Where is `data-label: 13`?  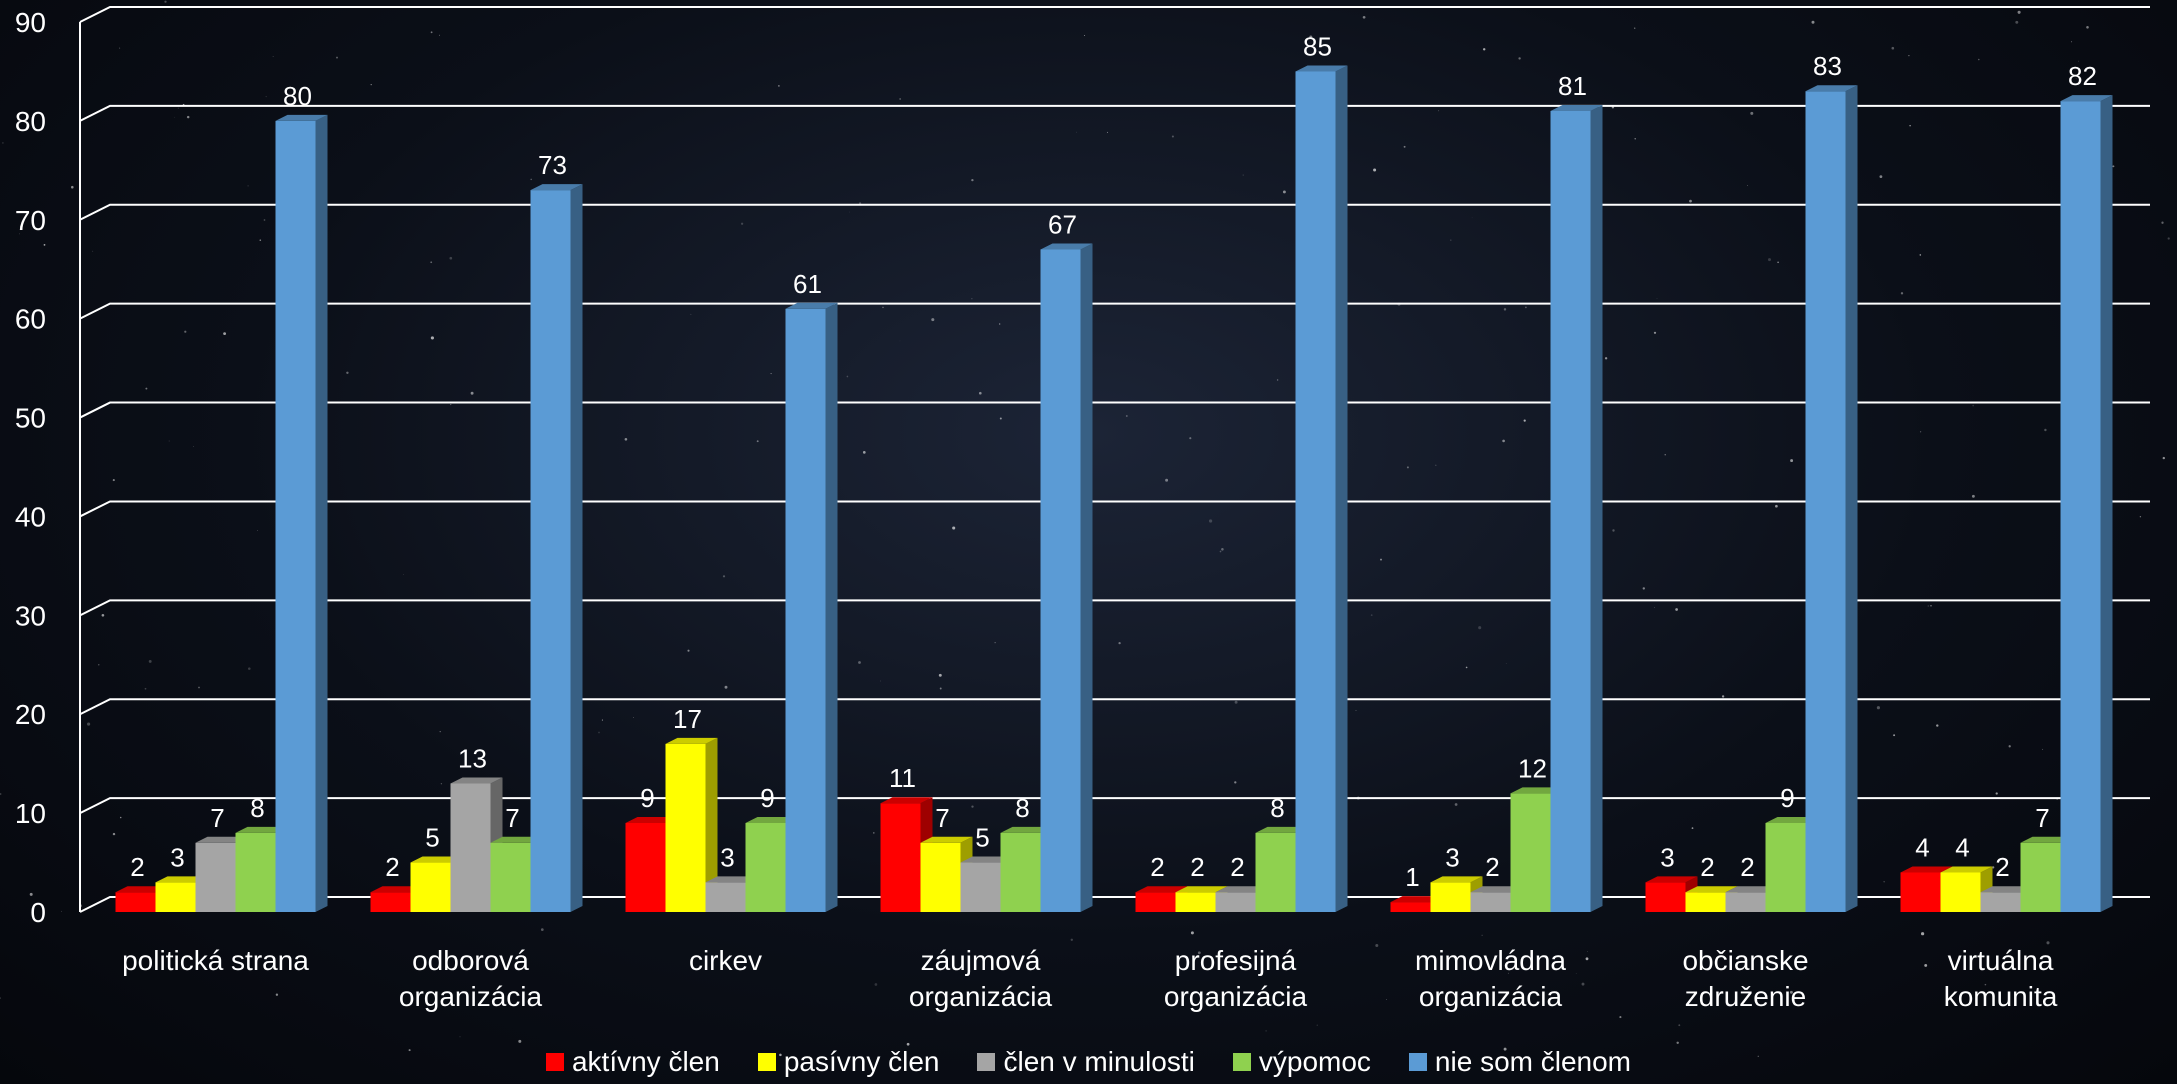
data-label: 13 is located at coordinates (472, 758).